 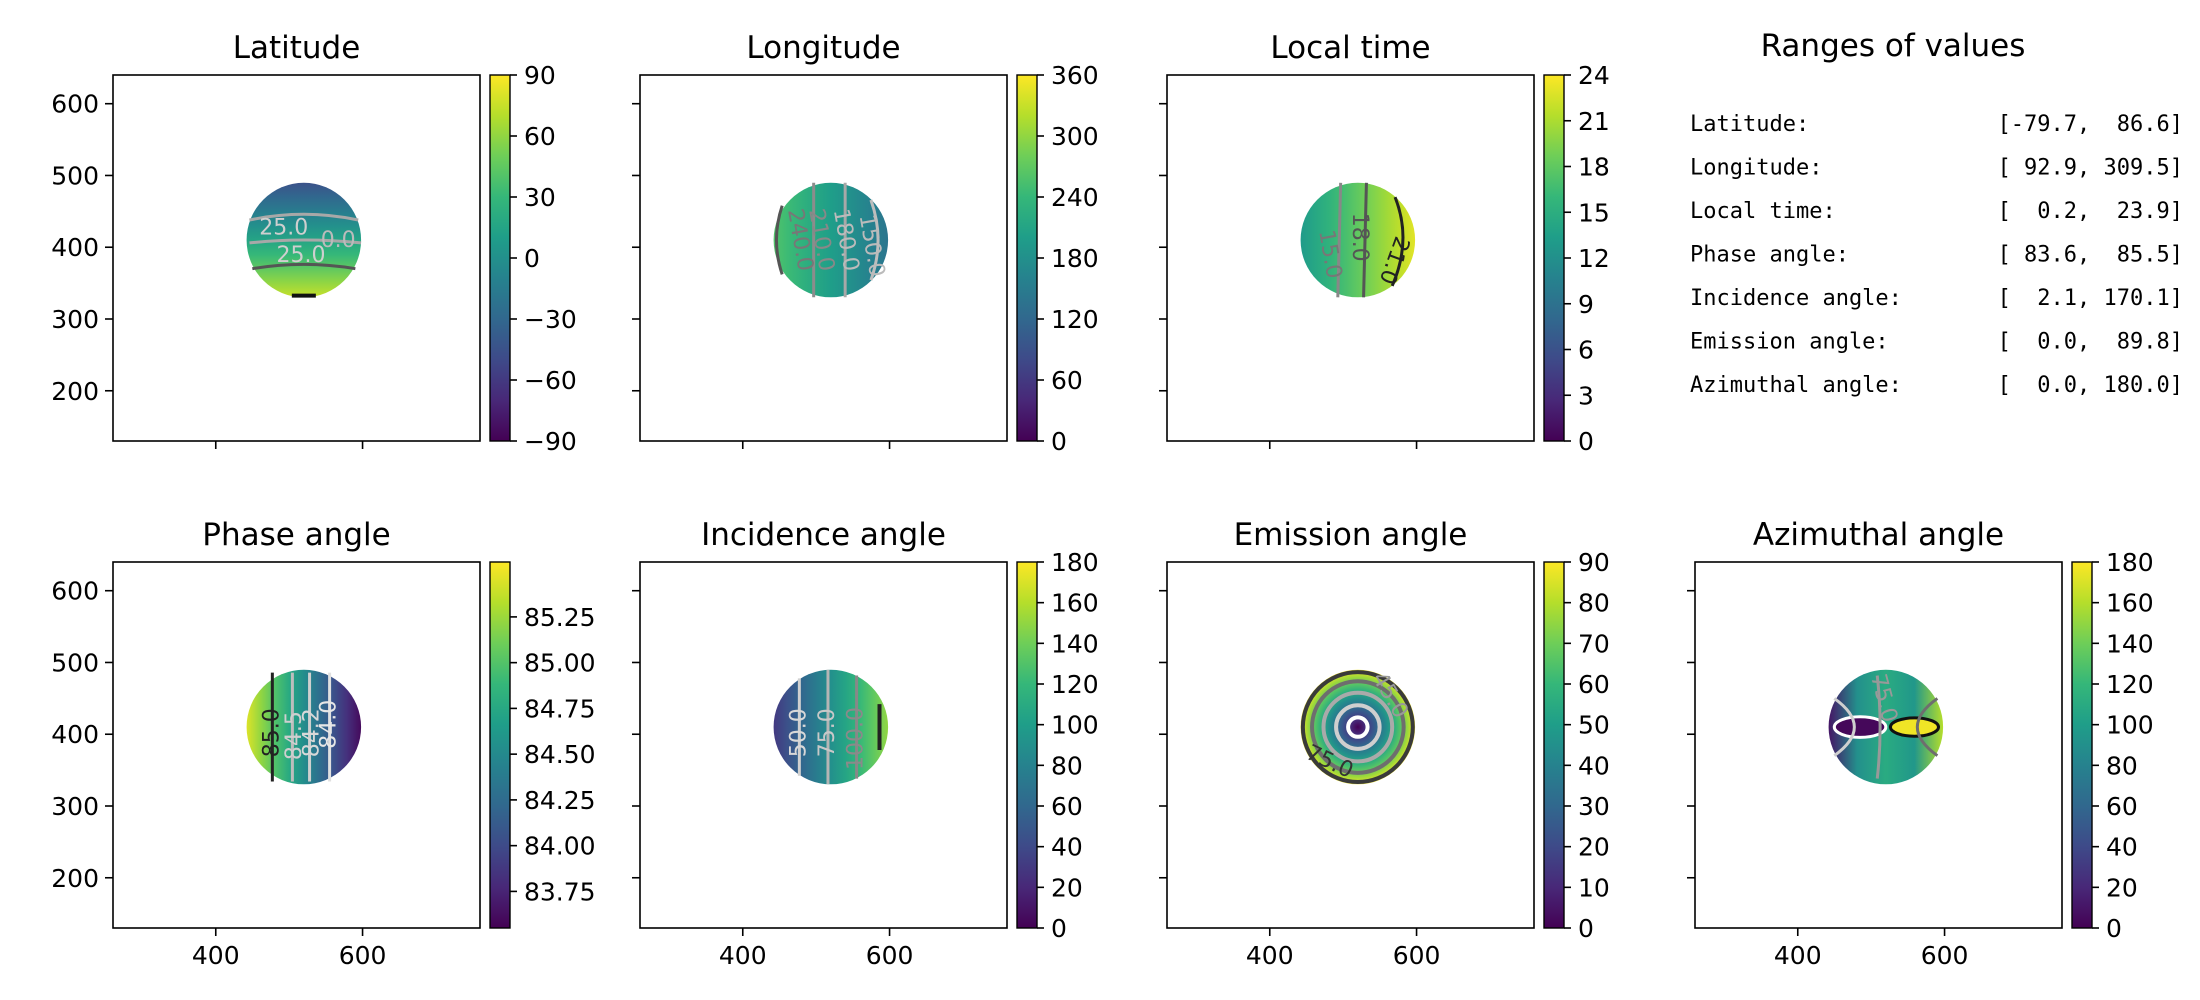 What do you see at coordinates (2090, 385) in the screenshot?
I see `range-value: [ 0.0, 180.0]` at bounding box center [2090, 385].